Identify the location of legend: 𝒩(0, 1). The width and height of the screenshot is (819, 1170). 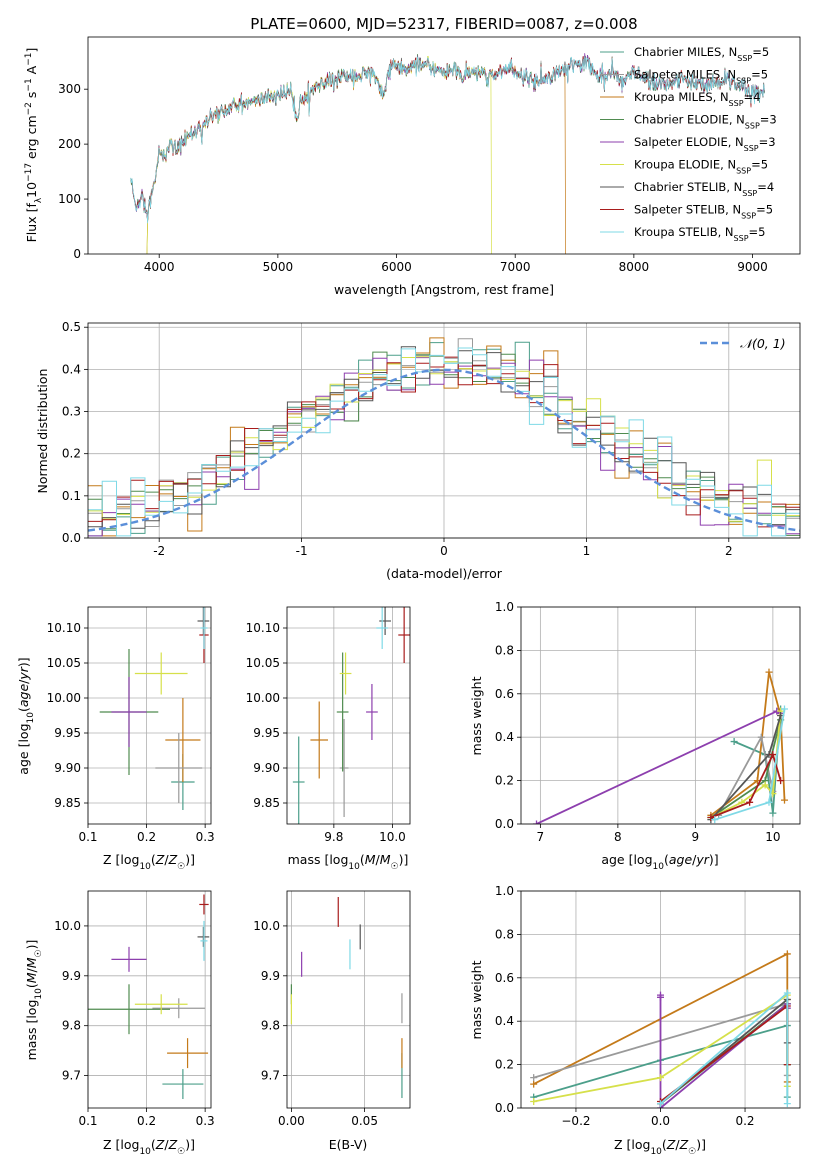
(743, 343).